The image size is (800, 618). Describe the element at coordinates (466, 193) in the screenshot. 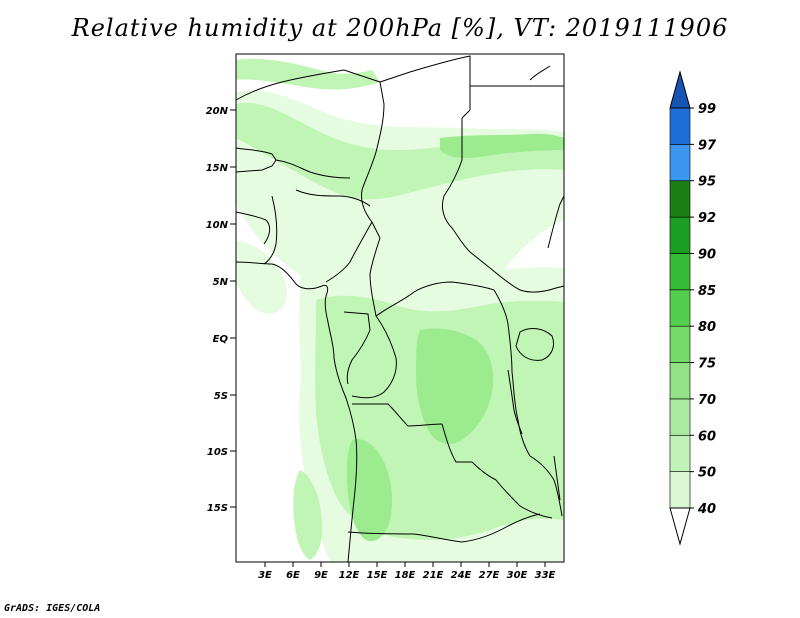

I see `border-chad-sudan` at that location.